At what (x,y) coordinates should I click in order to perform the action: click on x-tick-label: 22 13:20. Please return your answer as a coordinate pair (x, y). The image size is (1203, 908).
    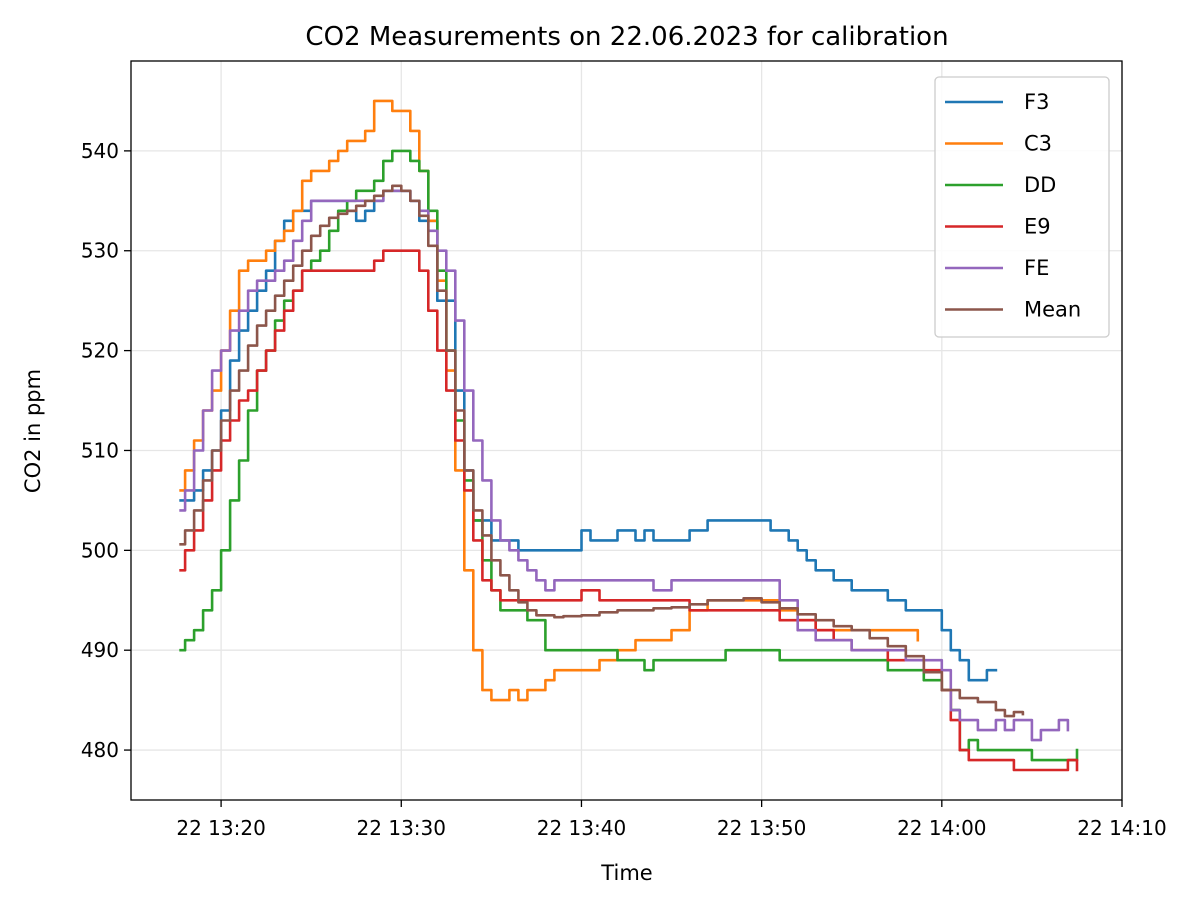
    Looking at the image, I should click on (220, 828).